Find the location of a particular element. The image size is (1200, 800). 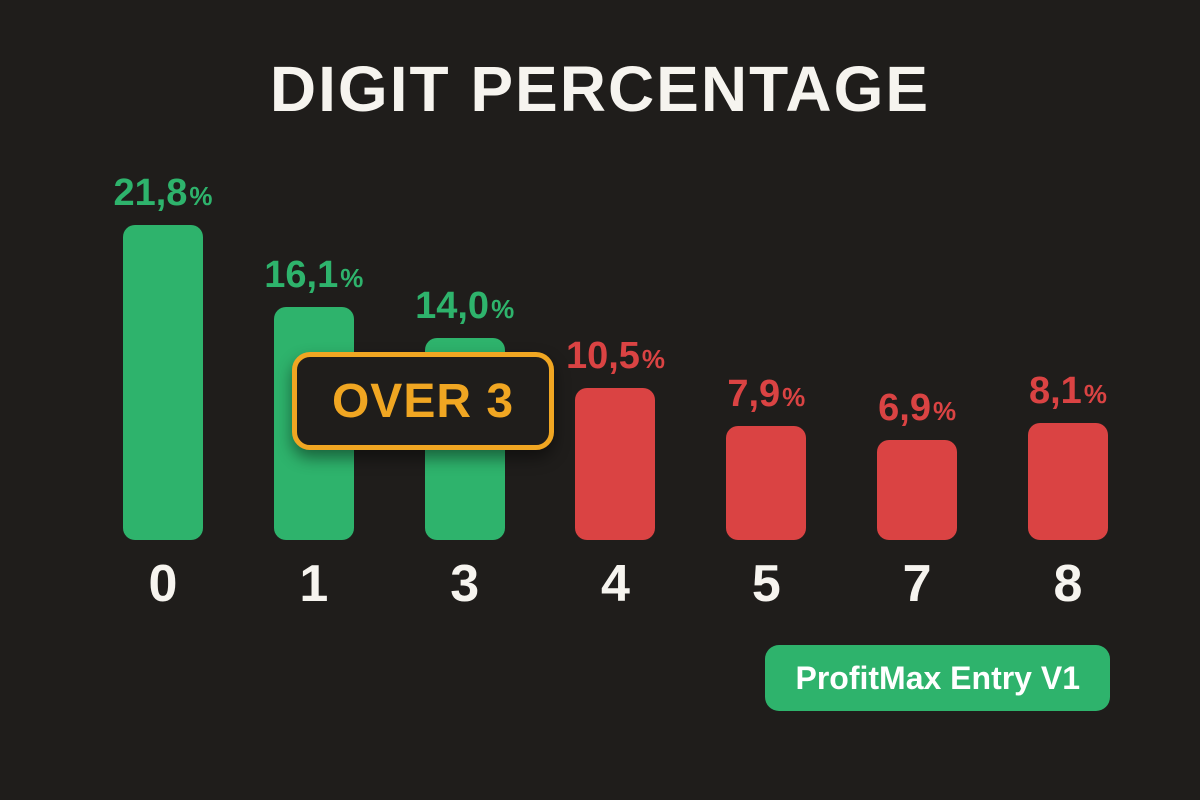

over-3-annotation-badge: OVER 3 is located at coordinates (423, 401).